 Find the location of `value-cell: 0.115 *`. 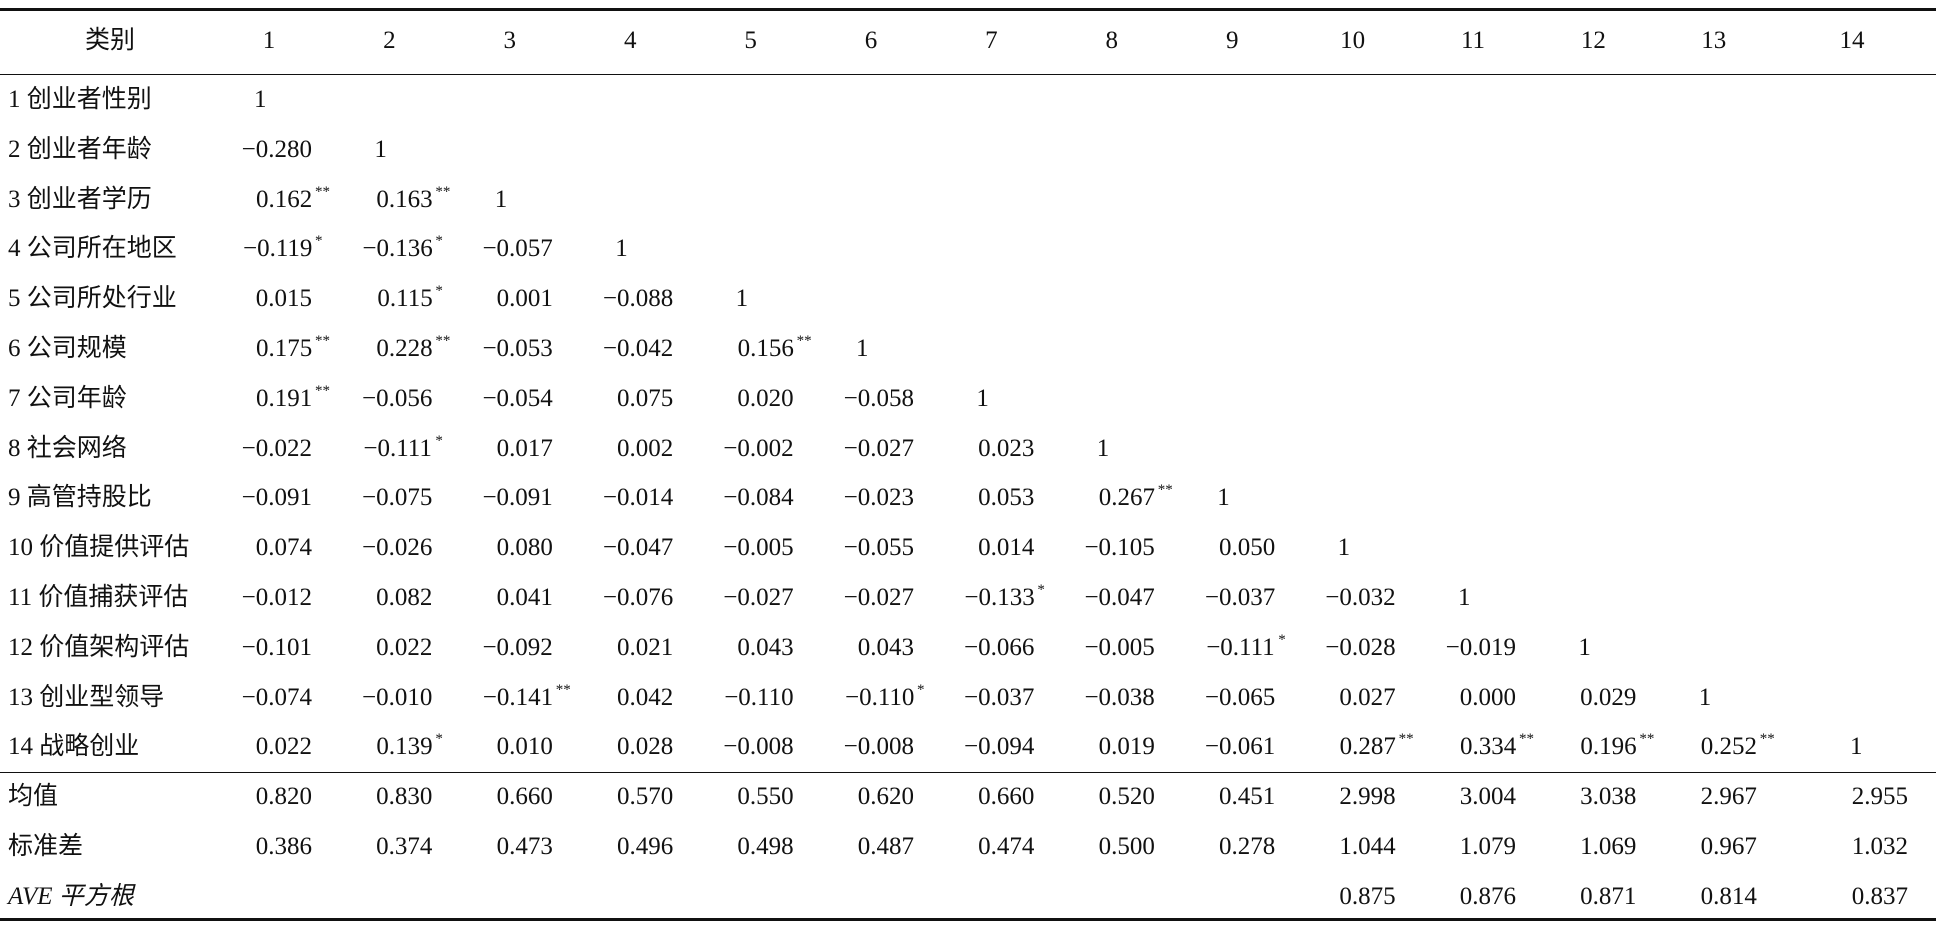

value-cell: 0.115 * is located at coordinates (410, 298).